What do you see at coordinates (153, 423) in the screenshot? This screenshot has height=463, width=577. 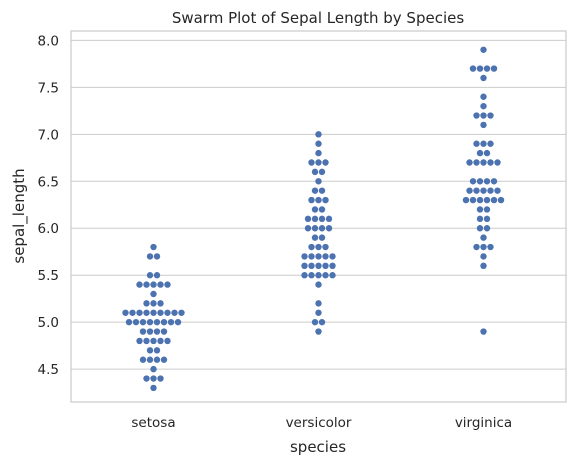 I see `x-tick-label: setosa` at bounding box center [153, 423].